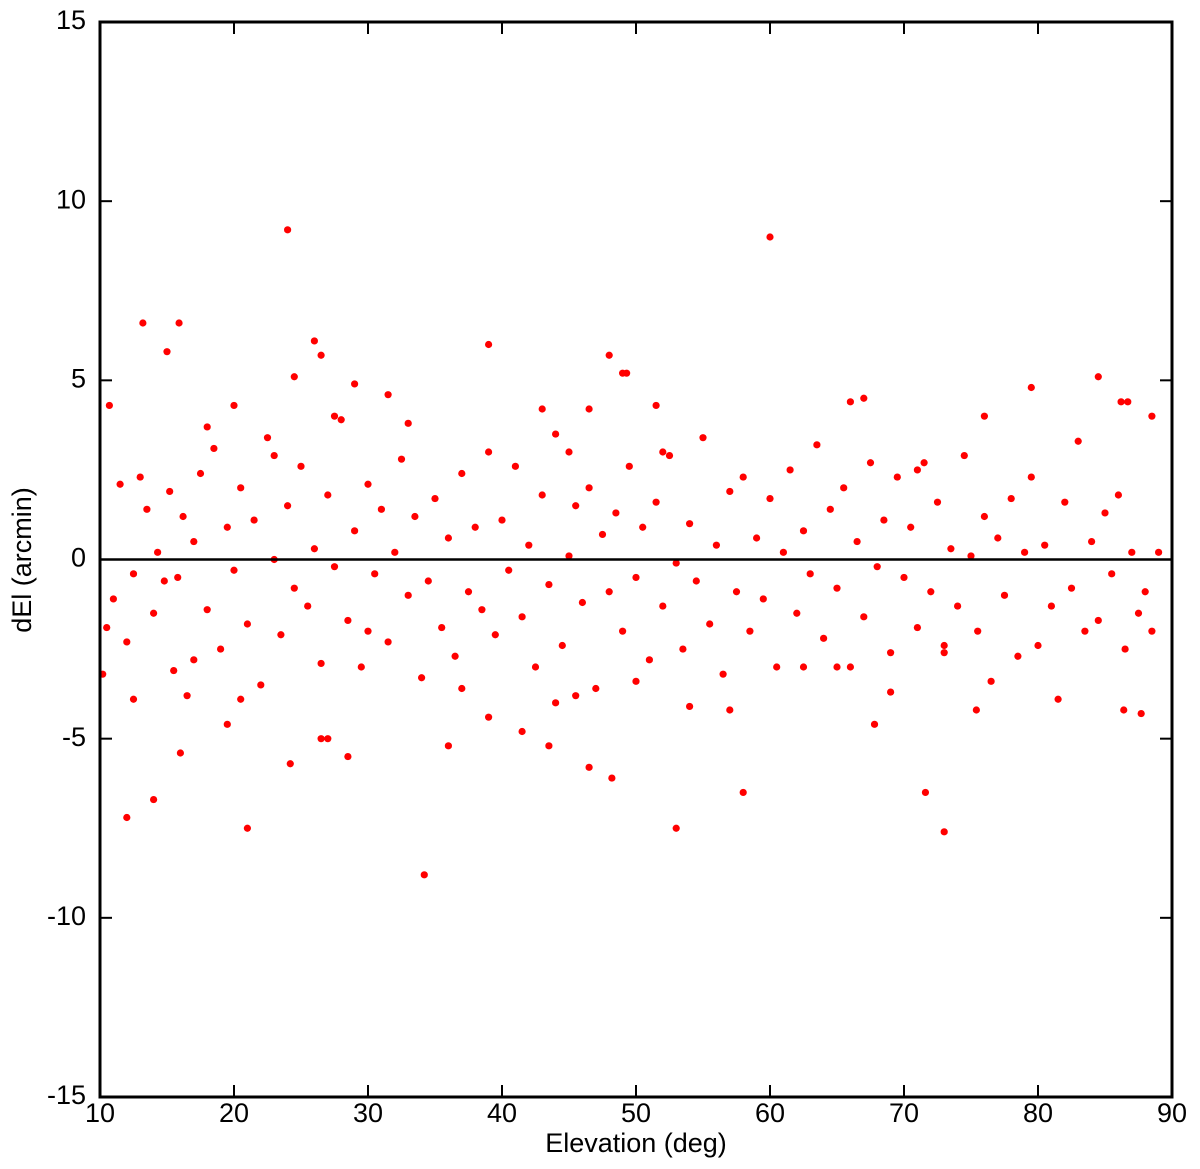 The width and height of the screenshot is (1200, 1169). What do you see at coordinates (502, 1113) in the screenshot?
I see `x-tick-label: 40` at bounding box center [502, 1113].